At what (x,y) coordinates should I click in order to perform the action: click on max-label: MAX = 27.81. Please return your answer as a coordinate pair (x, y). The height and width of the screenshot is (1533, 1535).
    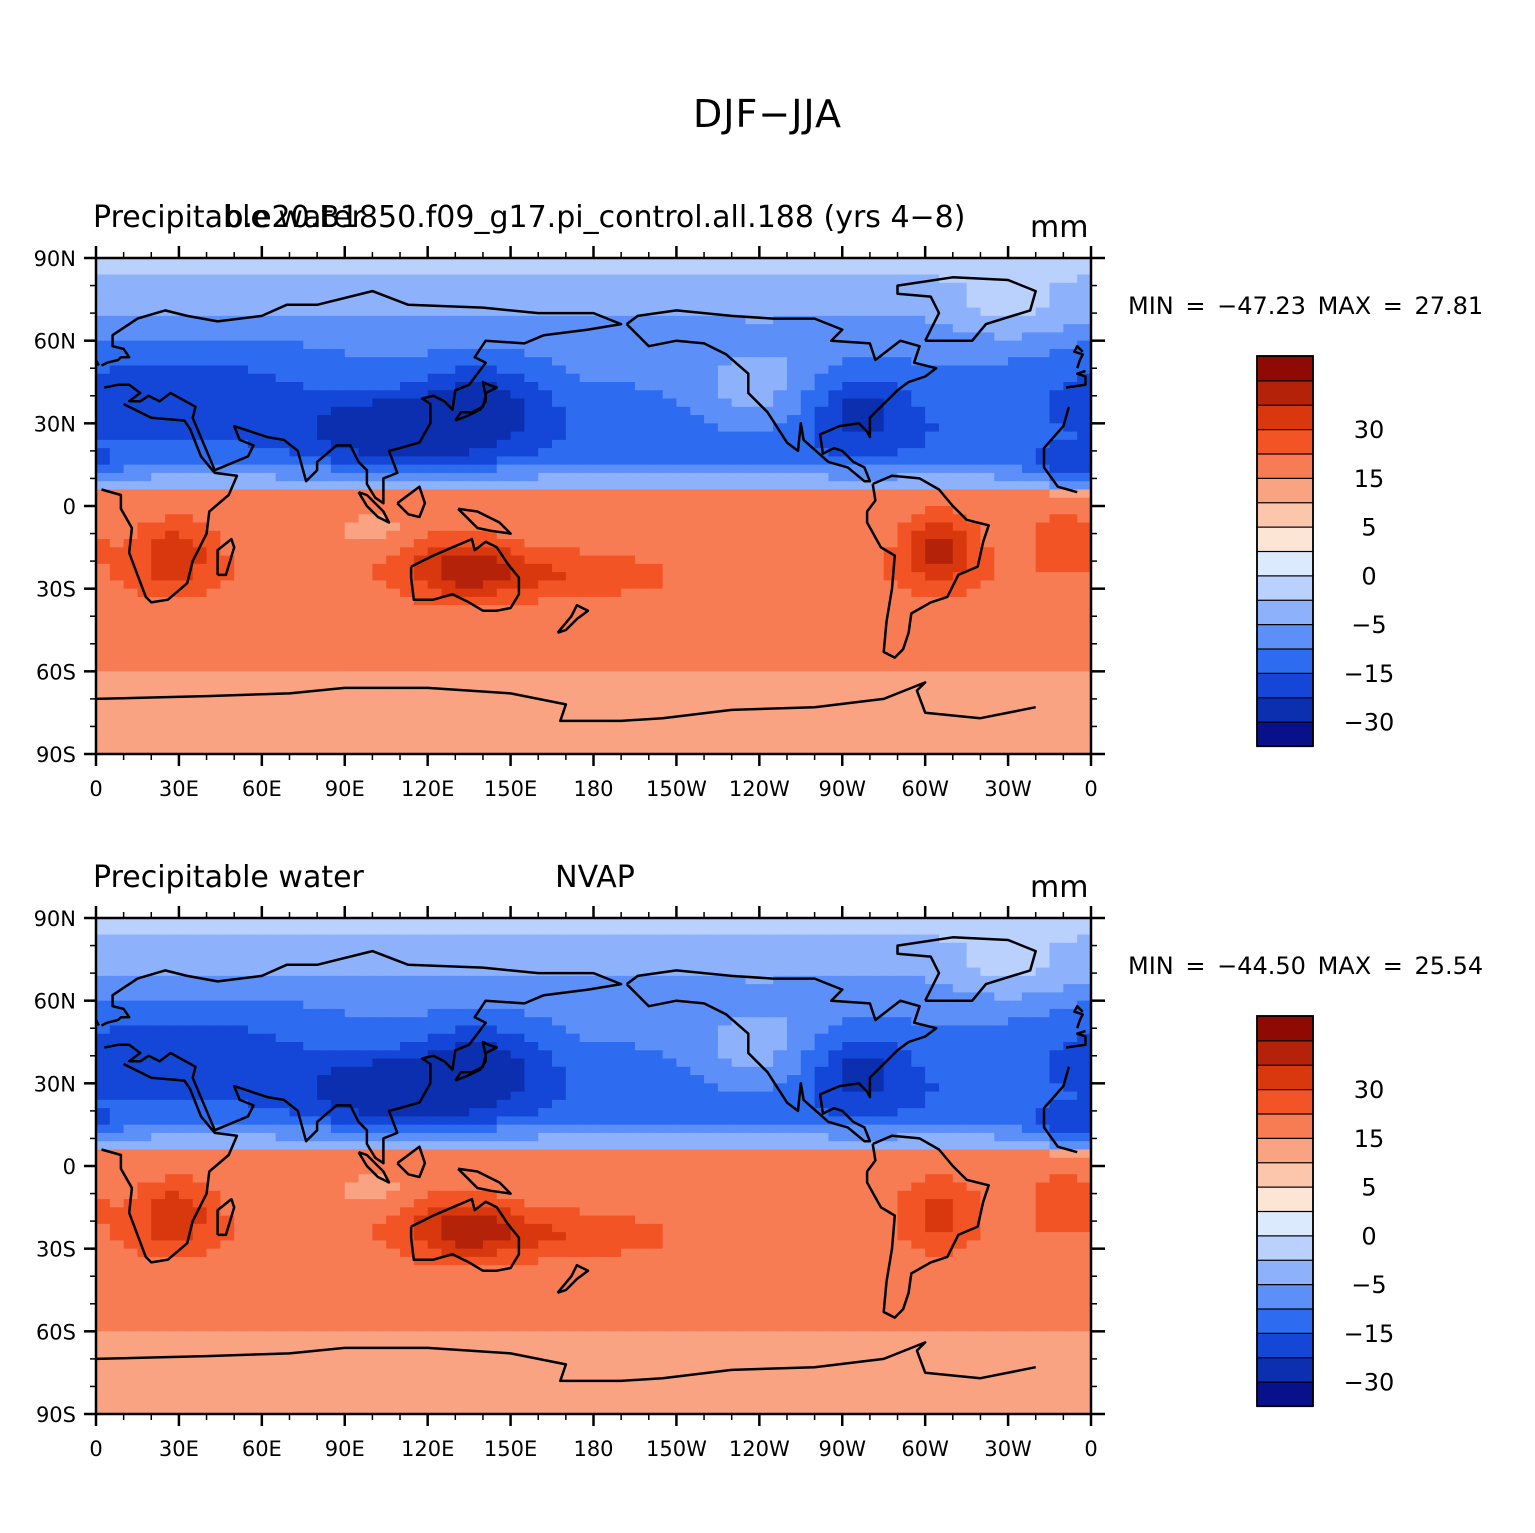
    Looking at the image, I should click on (1400, 306).